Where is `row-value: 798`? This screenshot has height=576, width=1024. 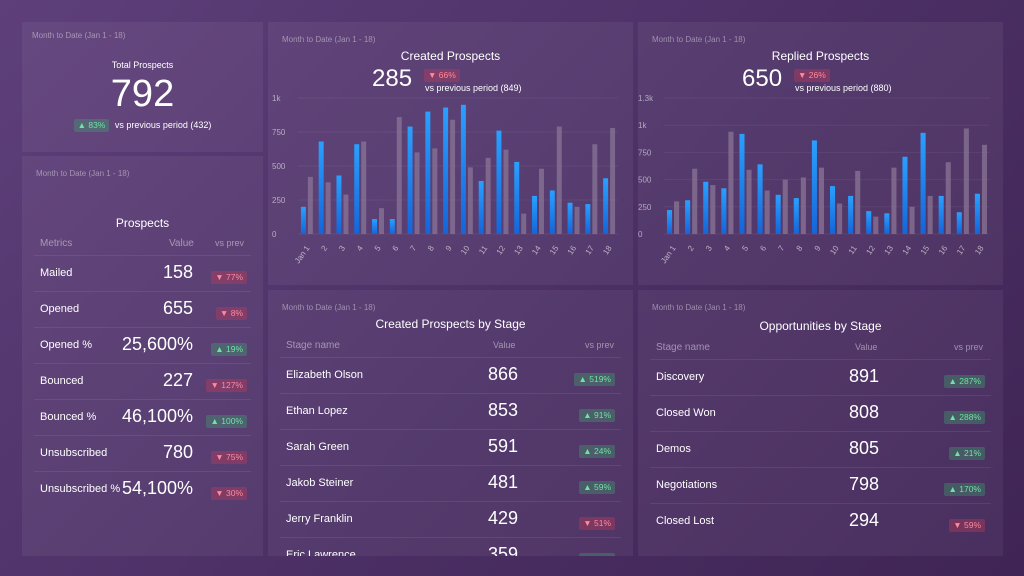
row-value: 798 is located at coordinates (863, 484).